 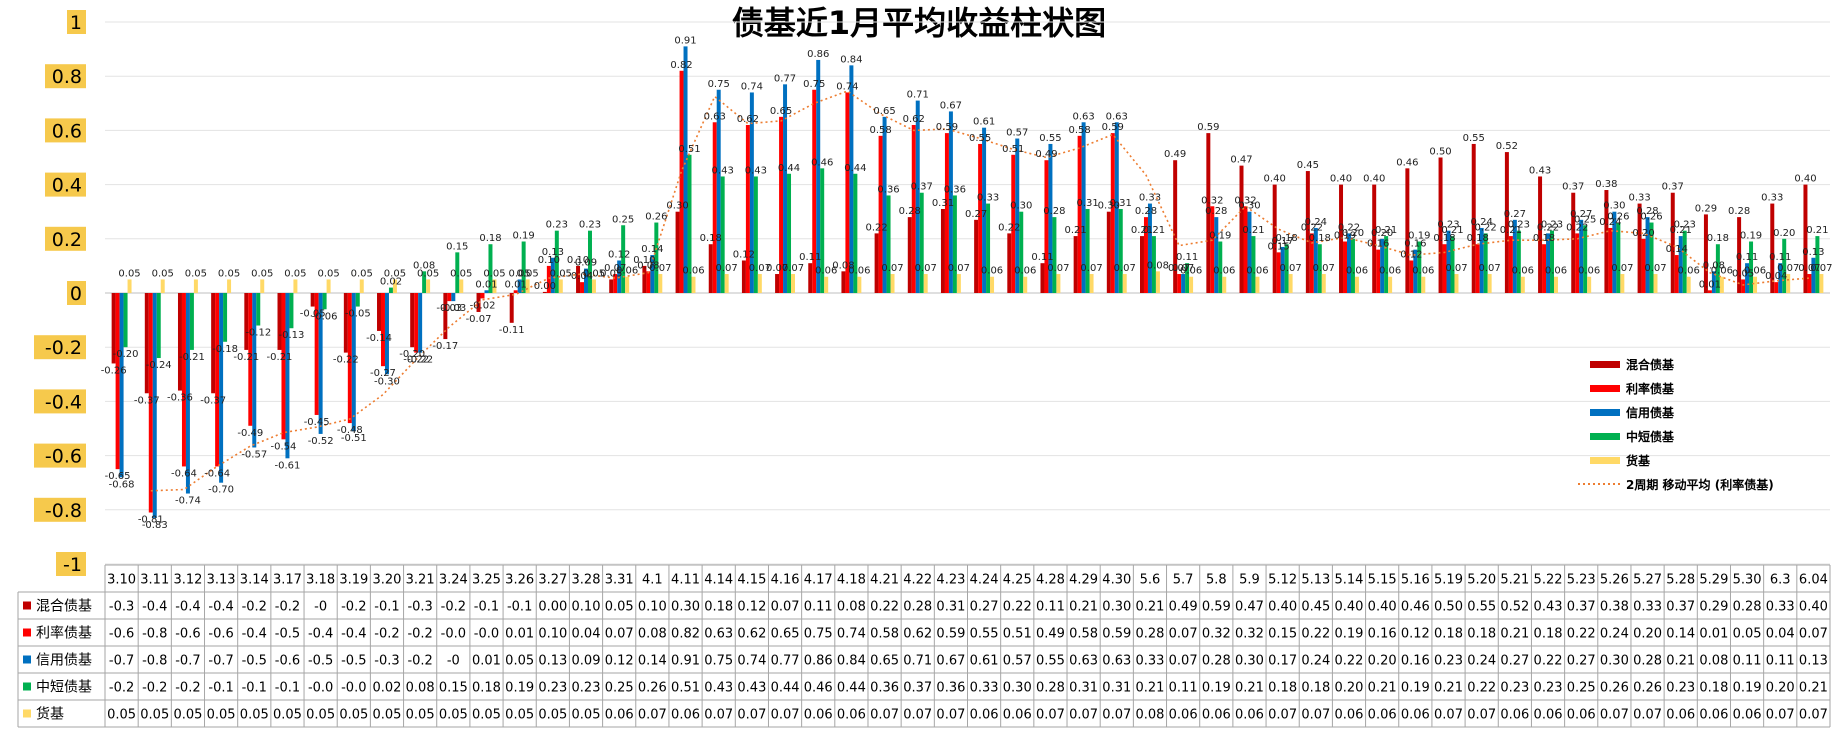 I want to click on table-cell: 0.04, so click(x=1780, y=634).